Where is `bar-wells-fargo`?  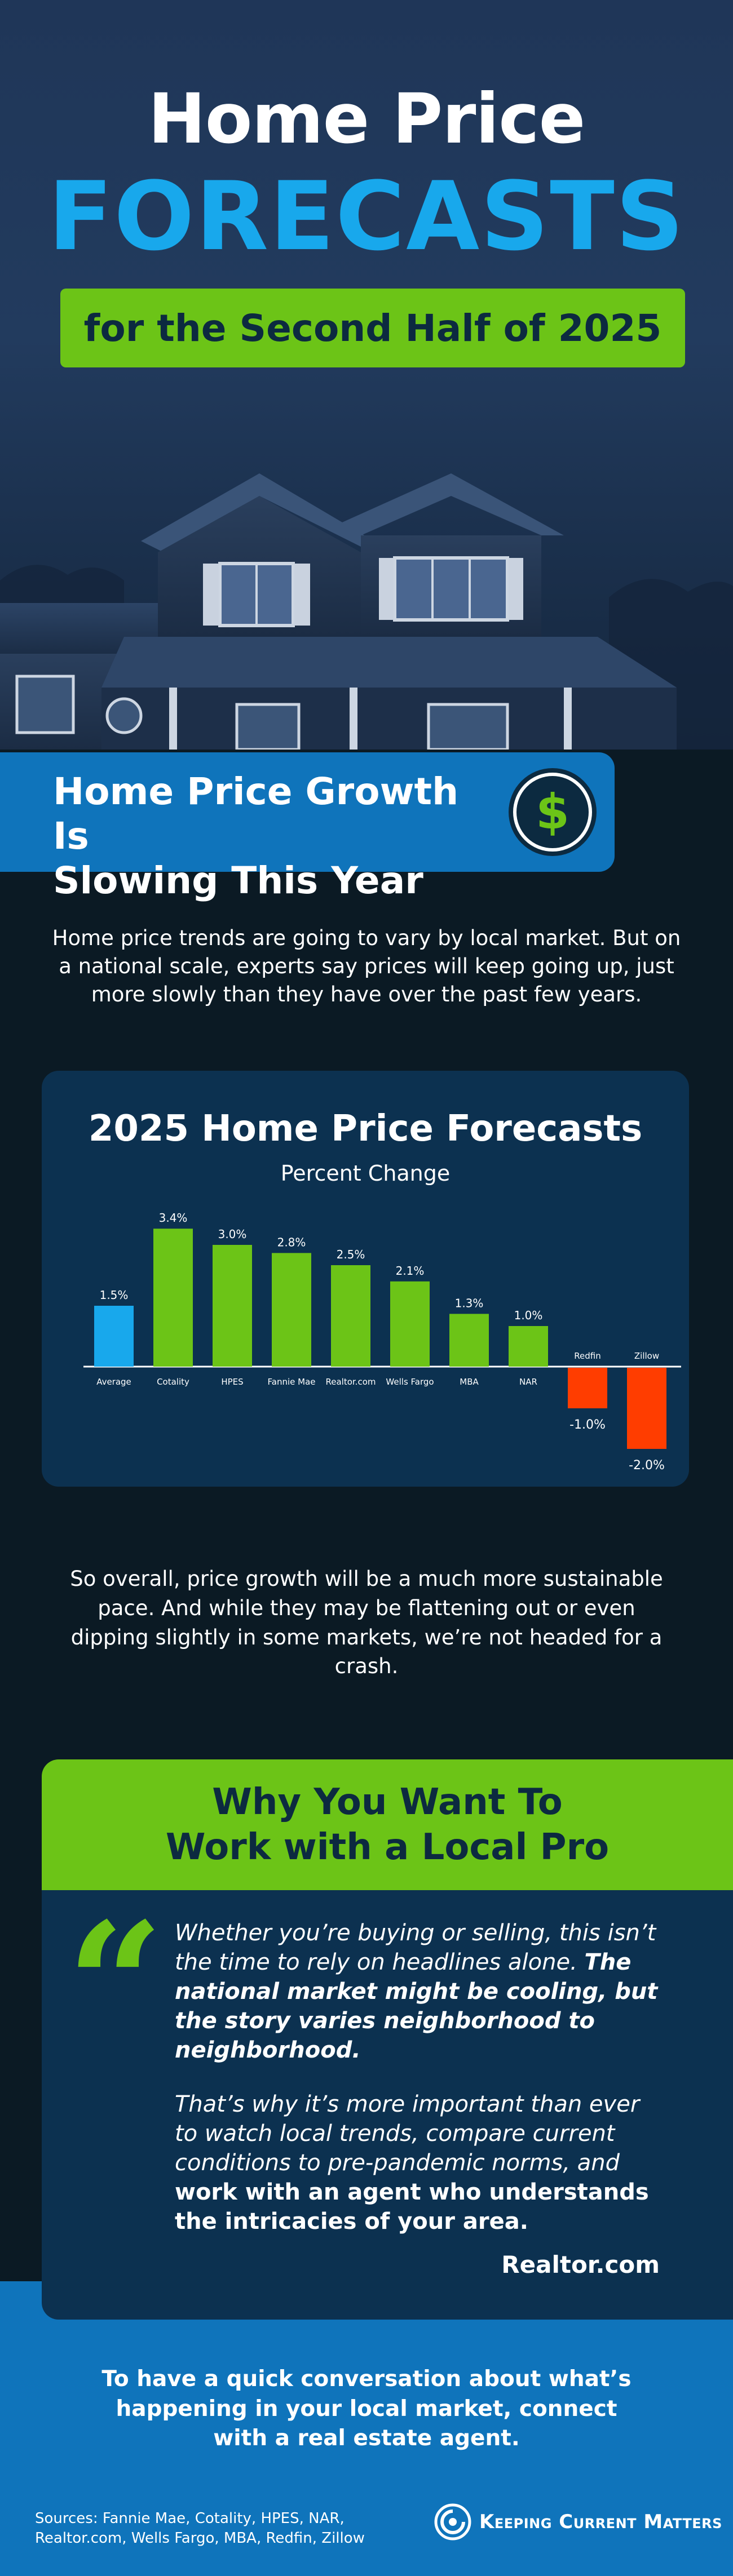 bar-wells-fargo is located at coordinates (410, 1324).